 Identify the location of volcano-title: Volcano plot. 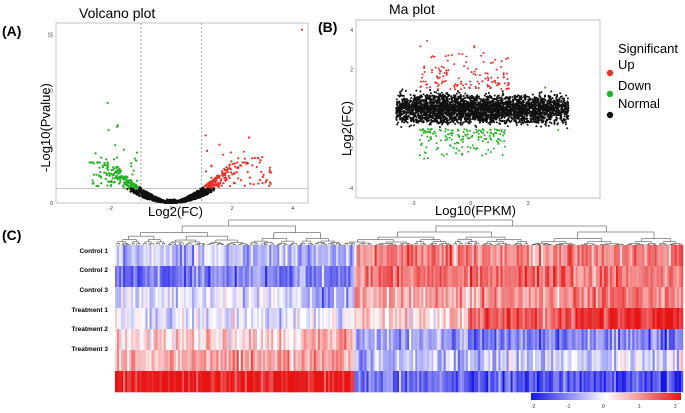
(117, 13).